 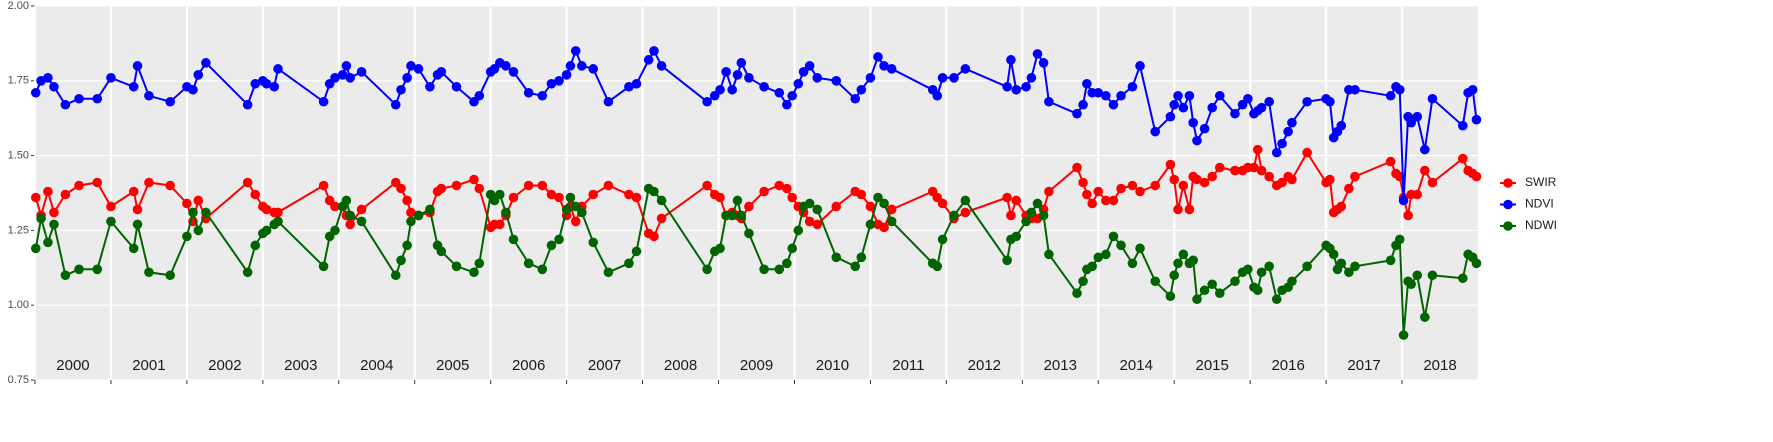 What do you see at coordinates (528, 365) in the screenshot?
I see `year-label: 2006` at bounding box center [528, 365].